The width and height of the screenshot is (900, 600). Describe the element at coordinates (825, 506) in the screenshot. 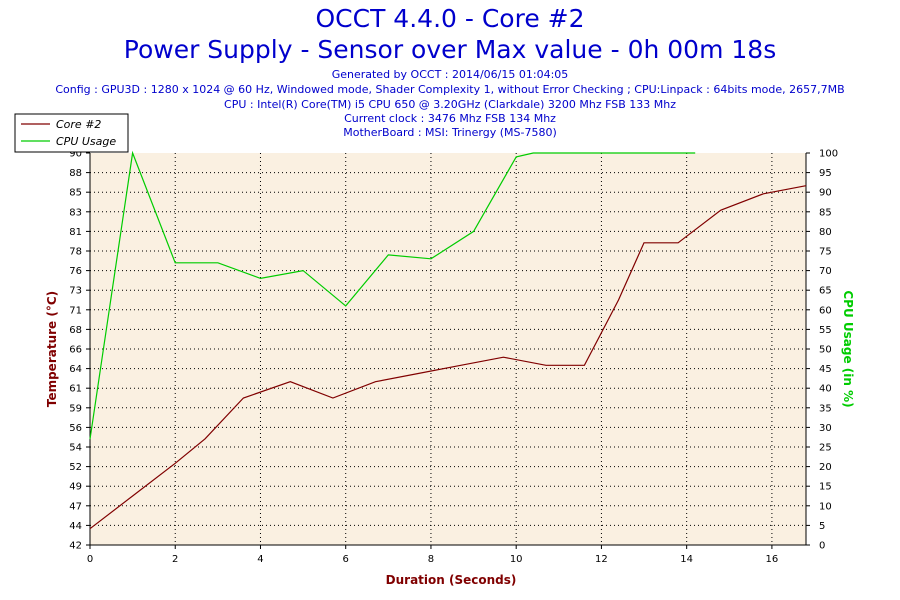

I see `y-tick-label-right: 10` at that location.